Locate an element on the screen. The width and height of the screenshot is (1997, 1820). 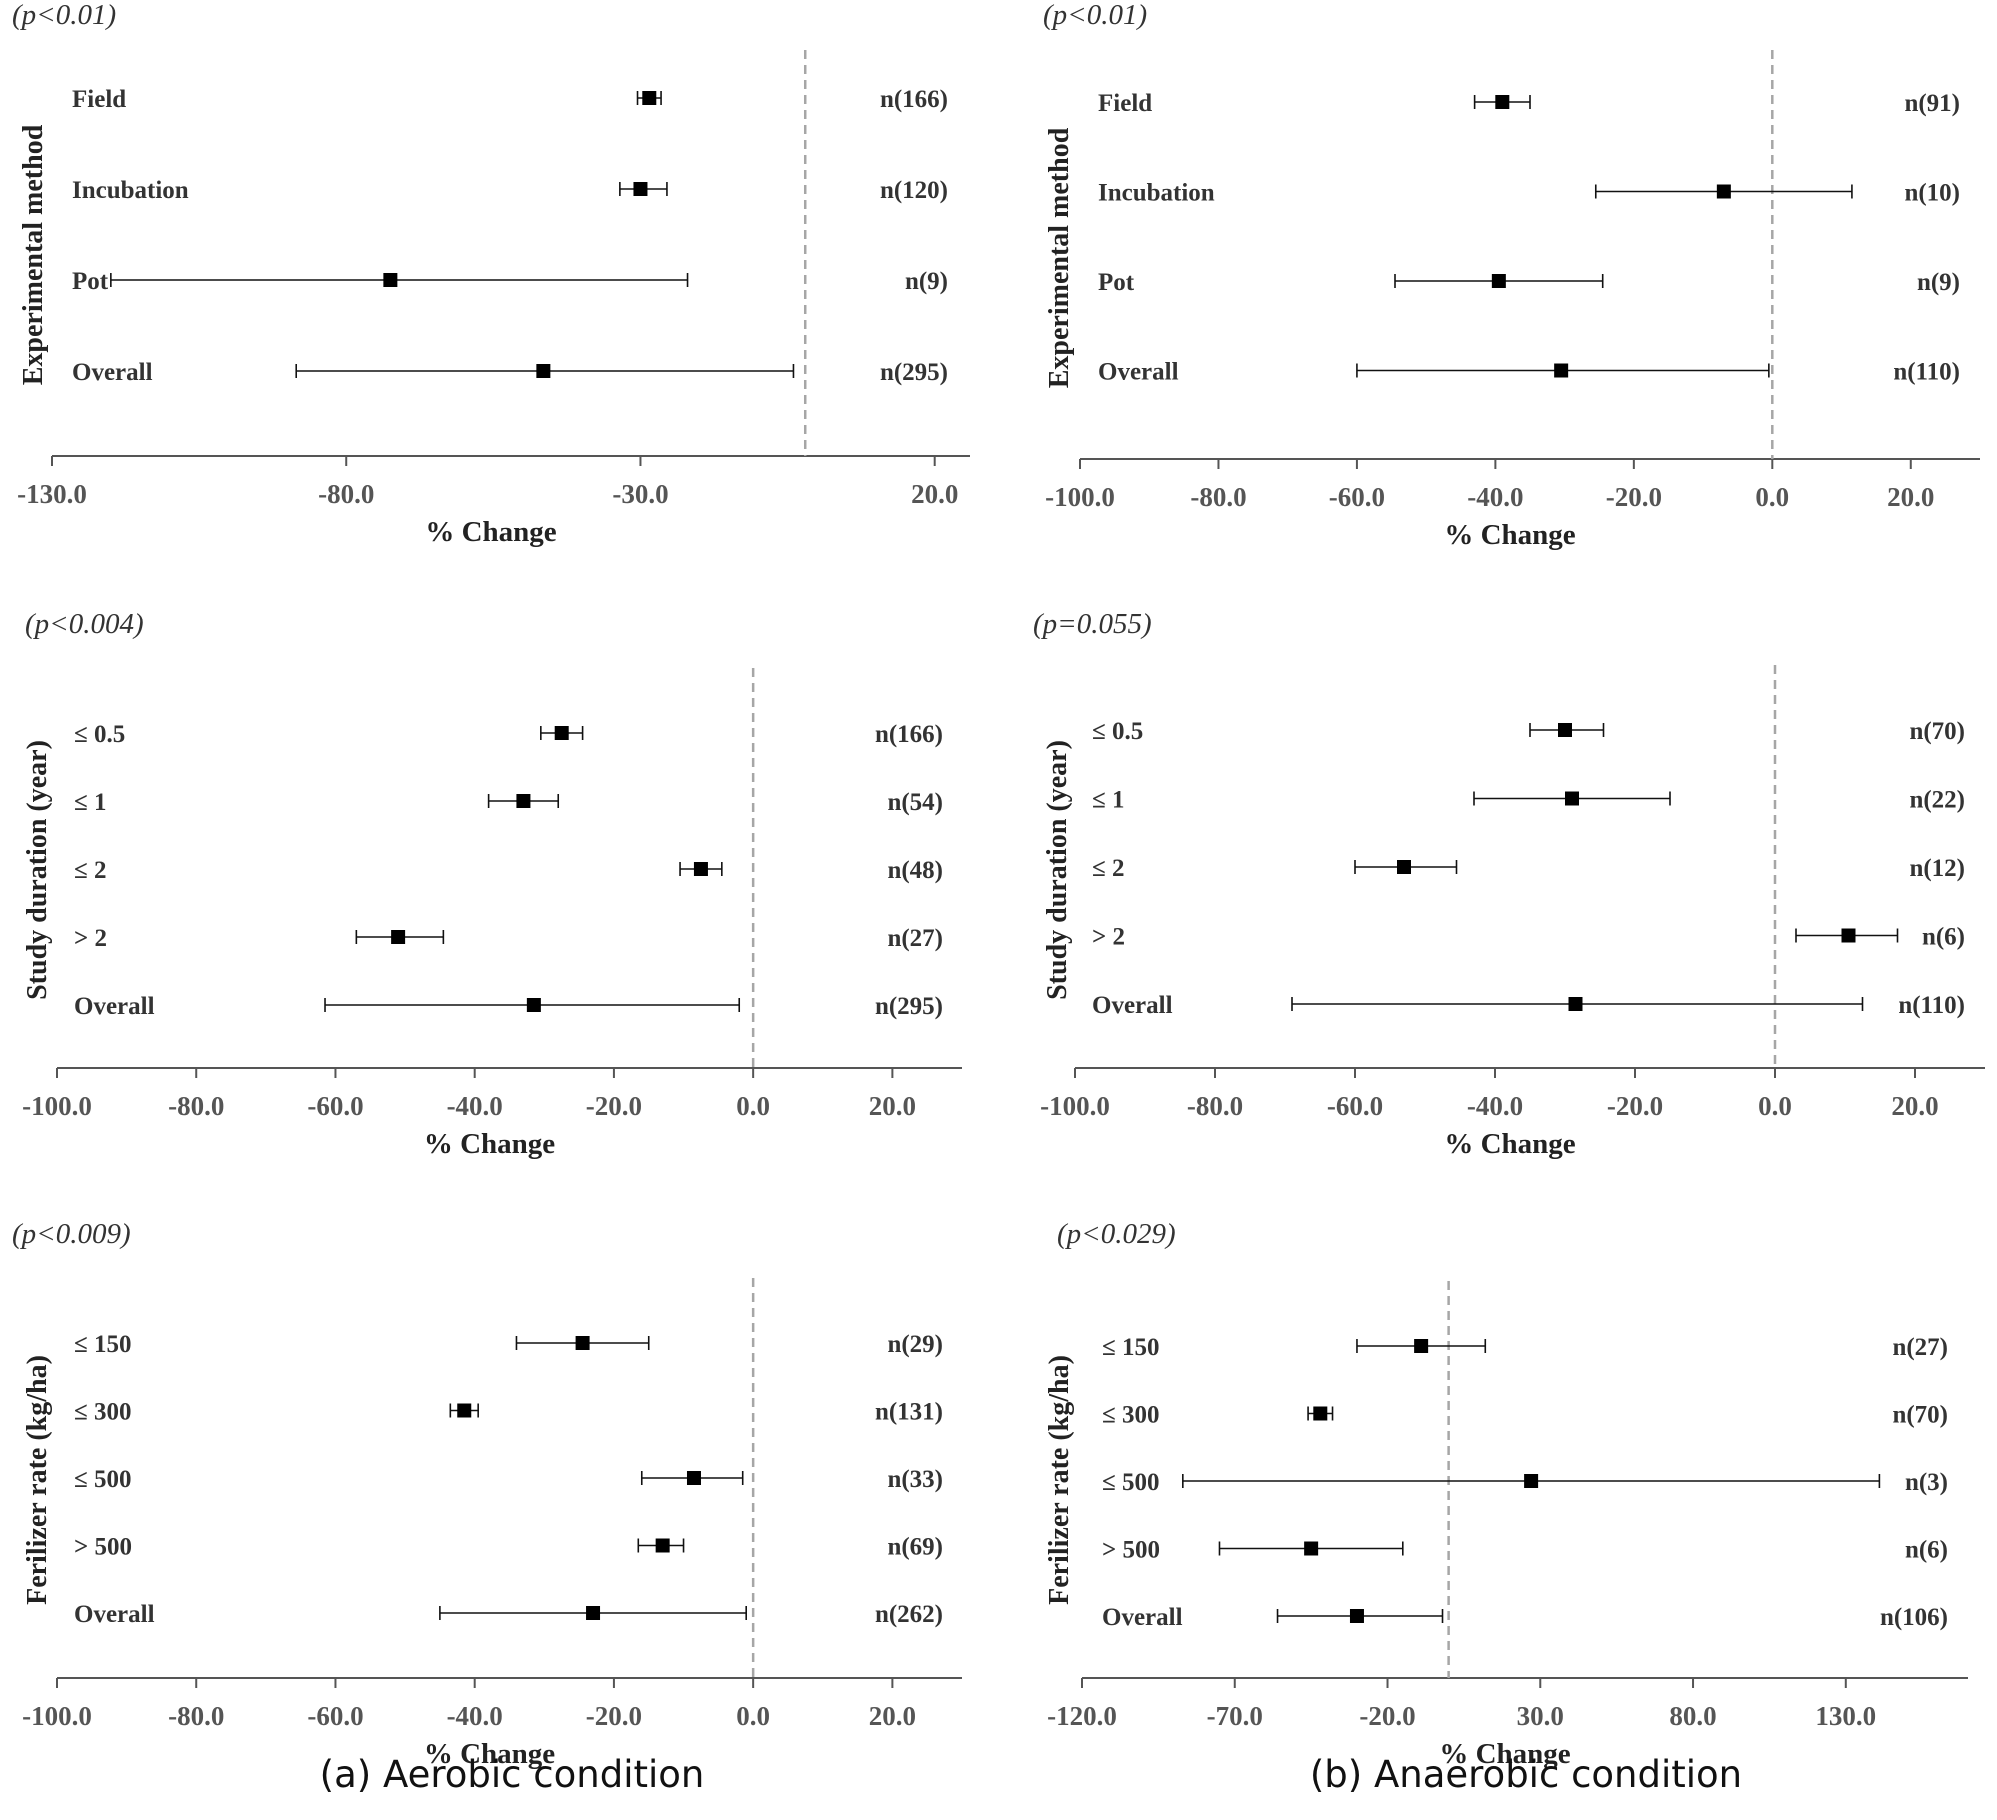
sample-size-label: n(12) is located at coordinates (1937, 868).